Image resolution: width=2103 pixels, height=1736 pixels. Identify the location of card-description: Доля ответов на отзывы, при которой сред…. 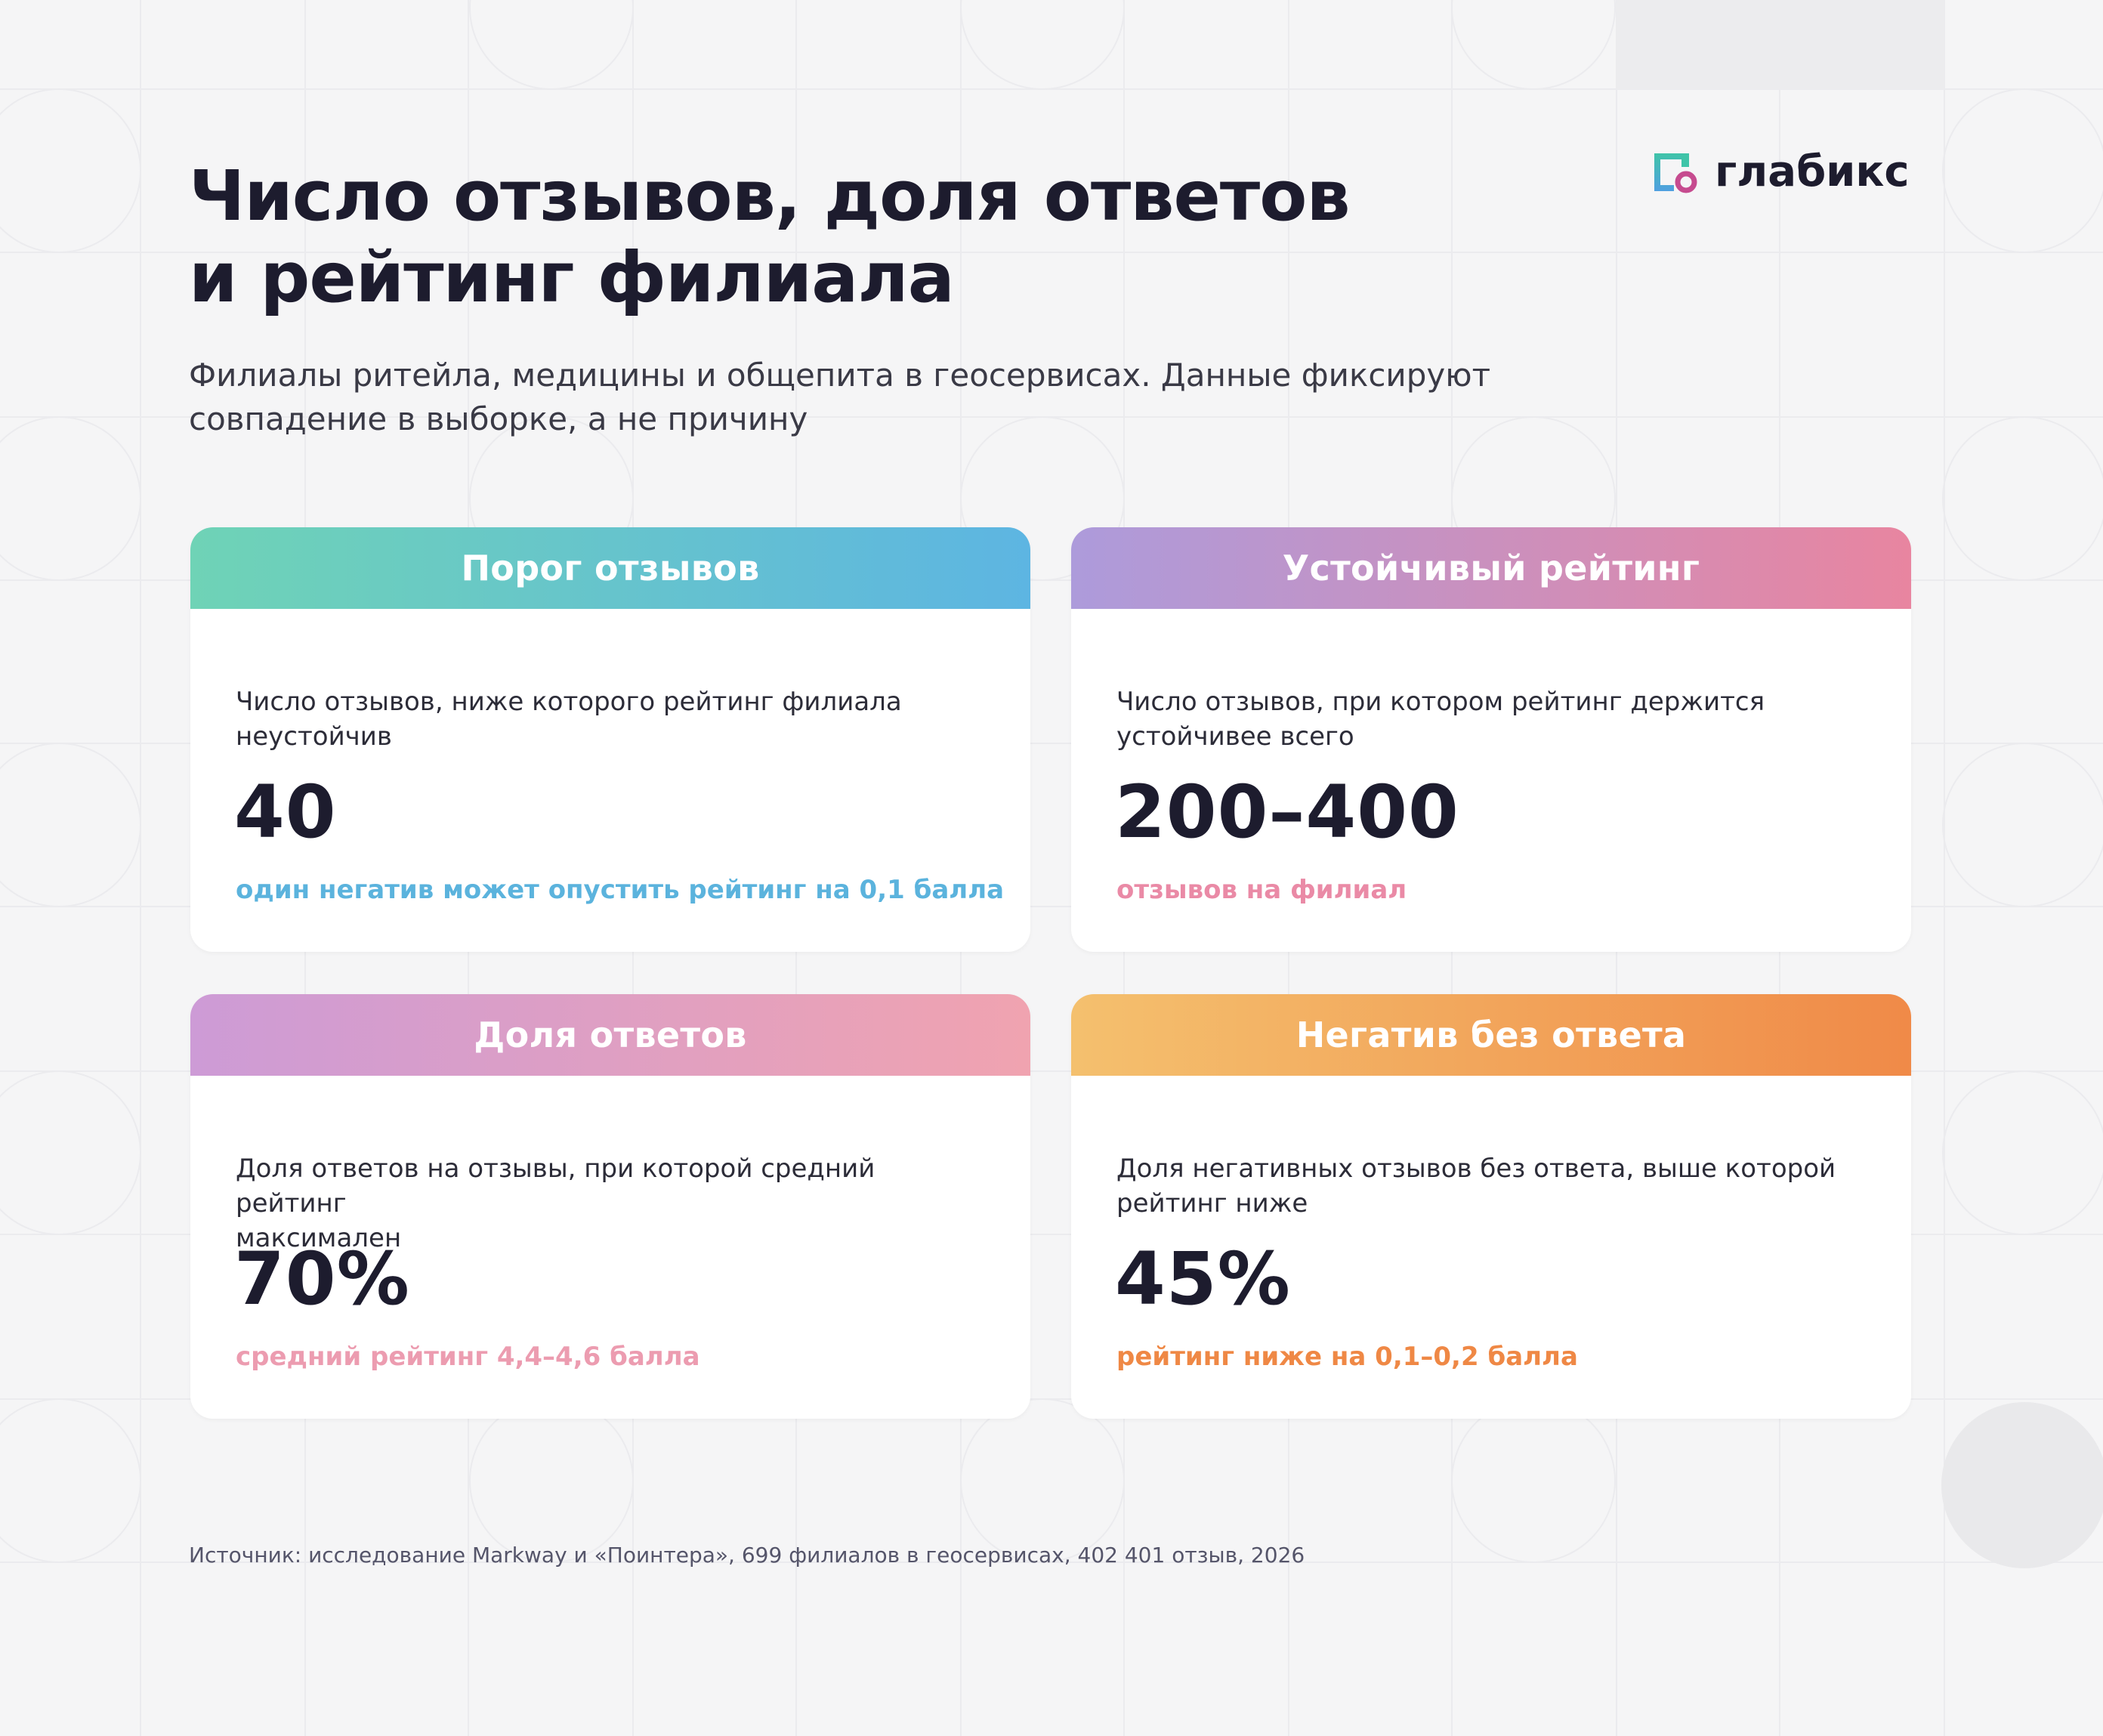
(606, 1203).